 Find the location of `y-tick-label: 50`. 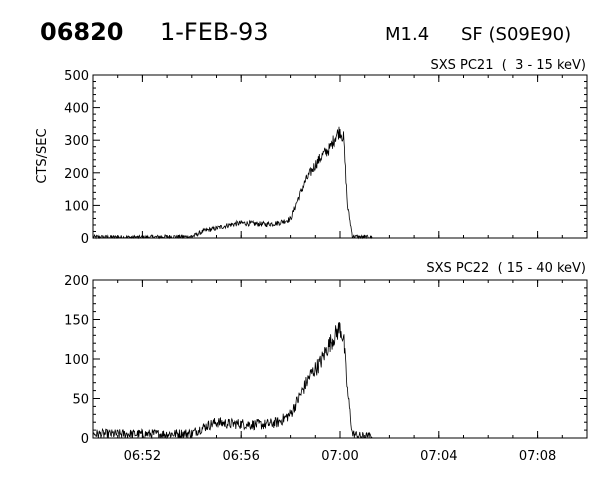

y-tick-label: 50 is located at coordinates (80, 400).